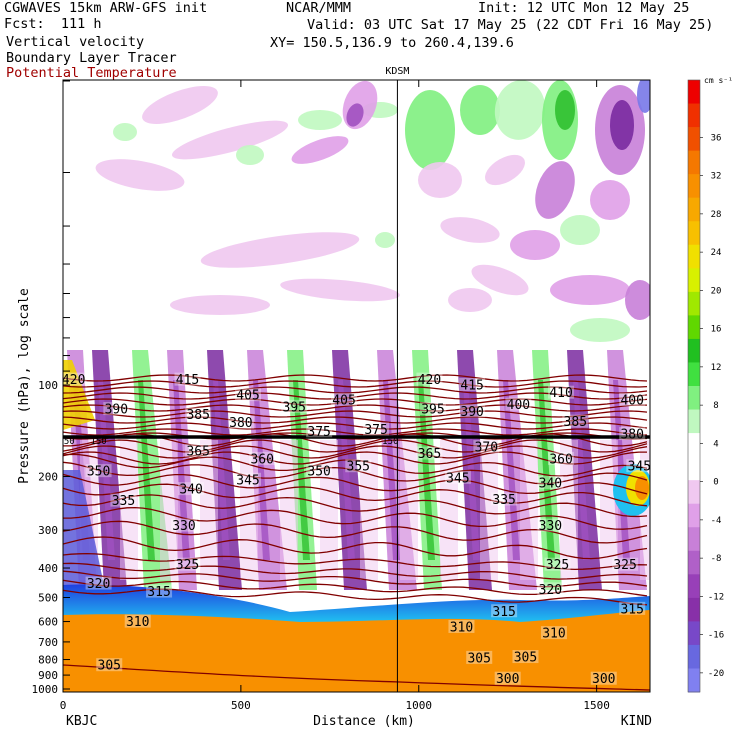 This screenshot has height=740, width=740. I want to click on x-tick-label: 0, so click(63, 705).